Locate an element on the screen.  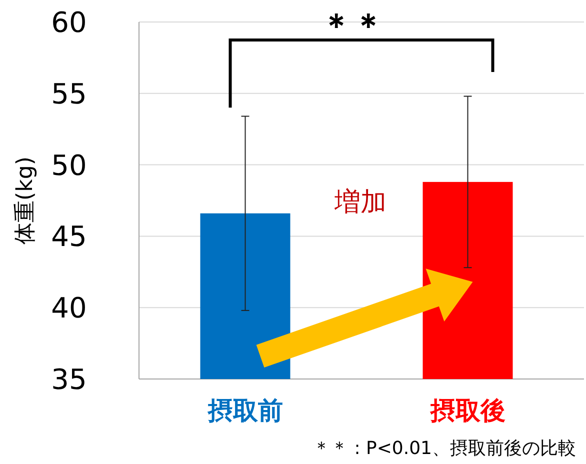
y-tick-label: 35 is located at coordinates (69, 379).